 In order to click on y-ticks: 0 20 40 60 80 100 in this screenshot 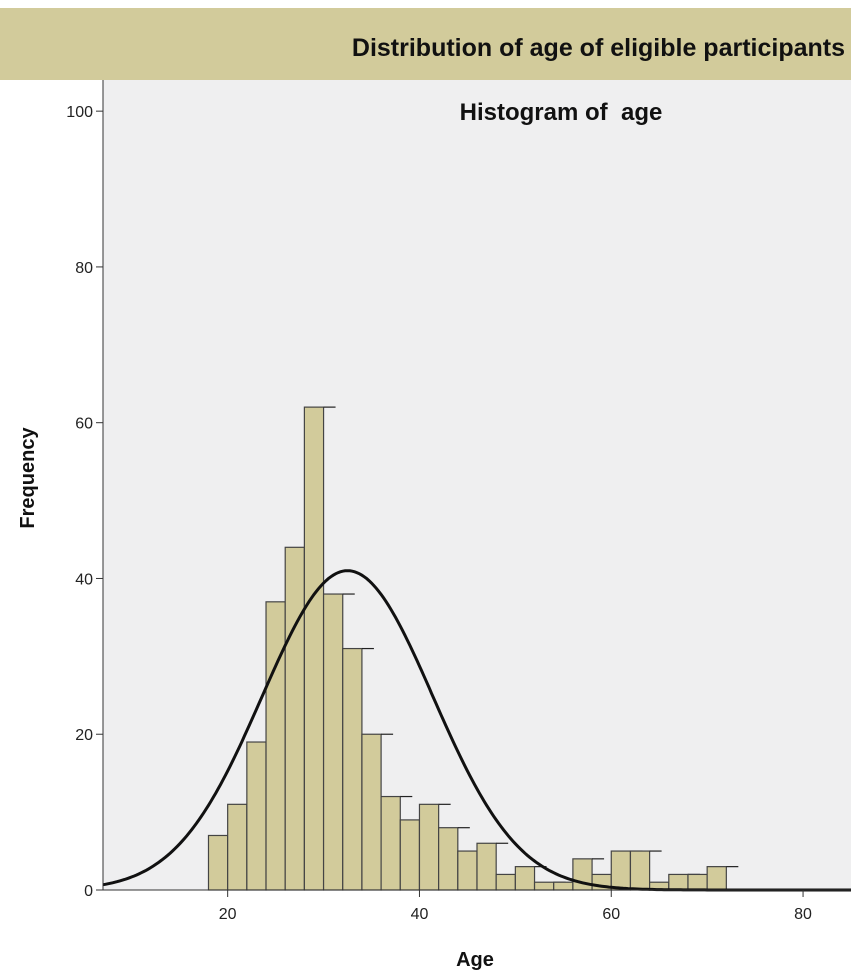, I will do `click(84, 502)`.